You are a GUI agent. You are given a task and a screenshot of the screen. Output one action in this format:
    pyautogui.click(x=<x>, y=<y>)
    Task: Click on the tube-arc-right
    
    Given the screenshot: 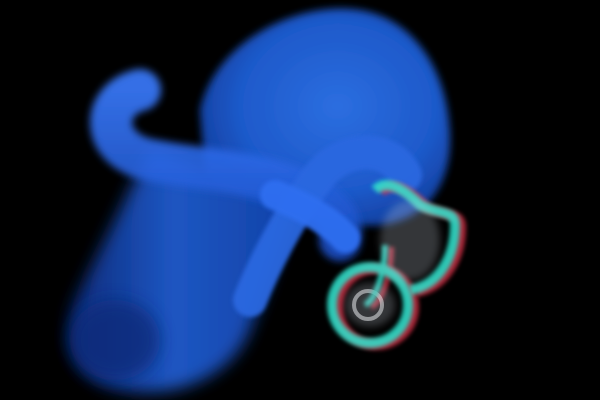 What is the action you would take?
    pyautogui.click(x=327, y=226)
    